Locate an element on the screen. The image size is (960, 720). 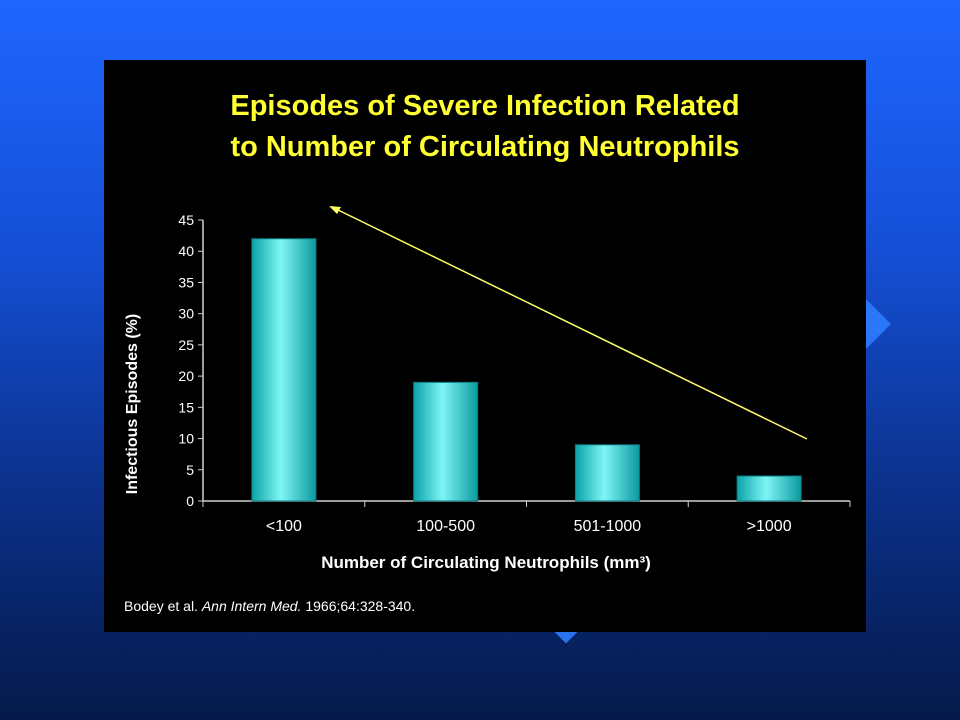
citation-details: 1966;64:328-340. is located at coordinates (360, 606).